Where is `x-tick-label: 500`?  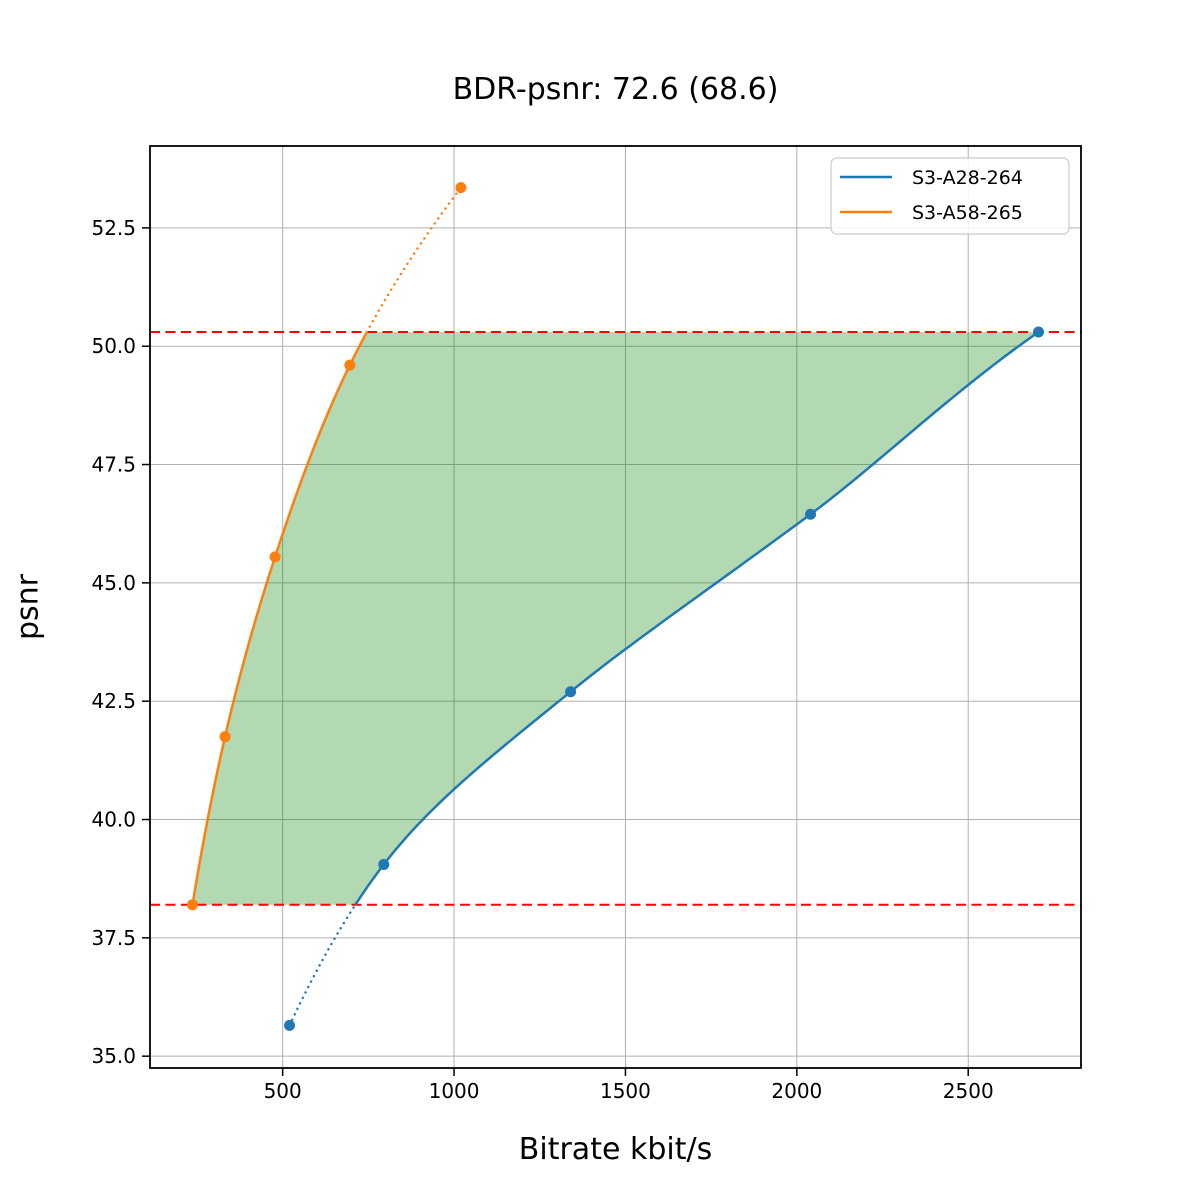
x-tick-label: 500 is located at coordinates (283, 1091).